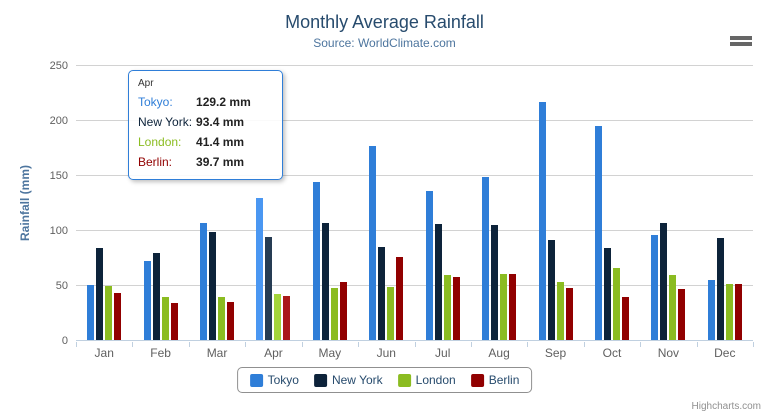  Describe the element at coordinates (174, 321) in the screenshot. I see `column-berlin-feb` at that location.